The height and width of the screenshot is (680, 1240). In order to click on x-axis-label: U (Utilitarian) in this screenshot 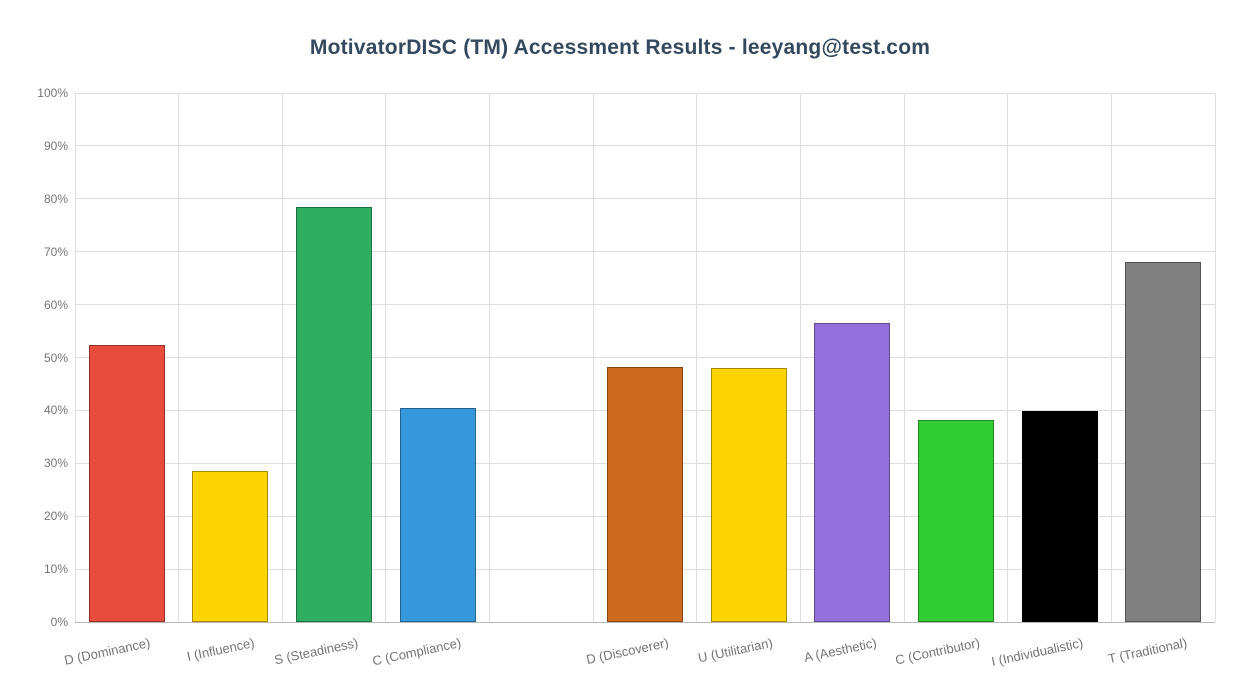, I will do `click(735, 650)`.